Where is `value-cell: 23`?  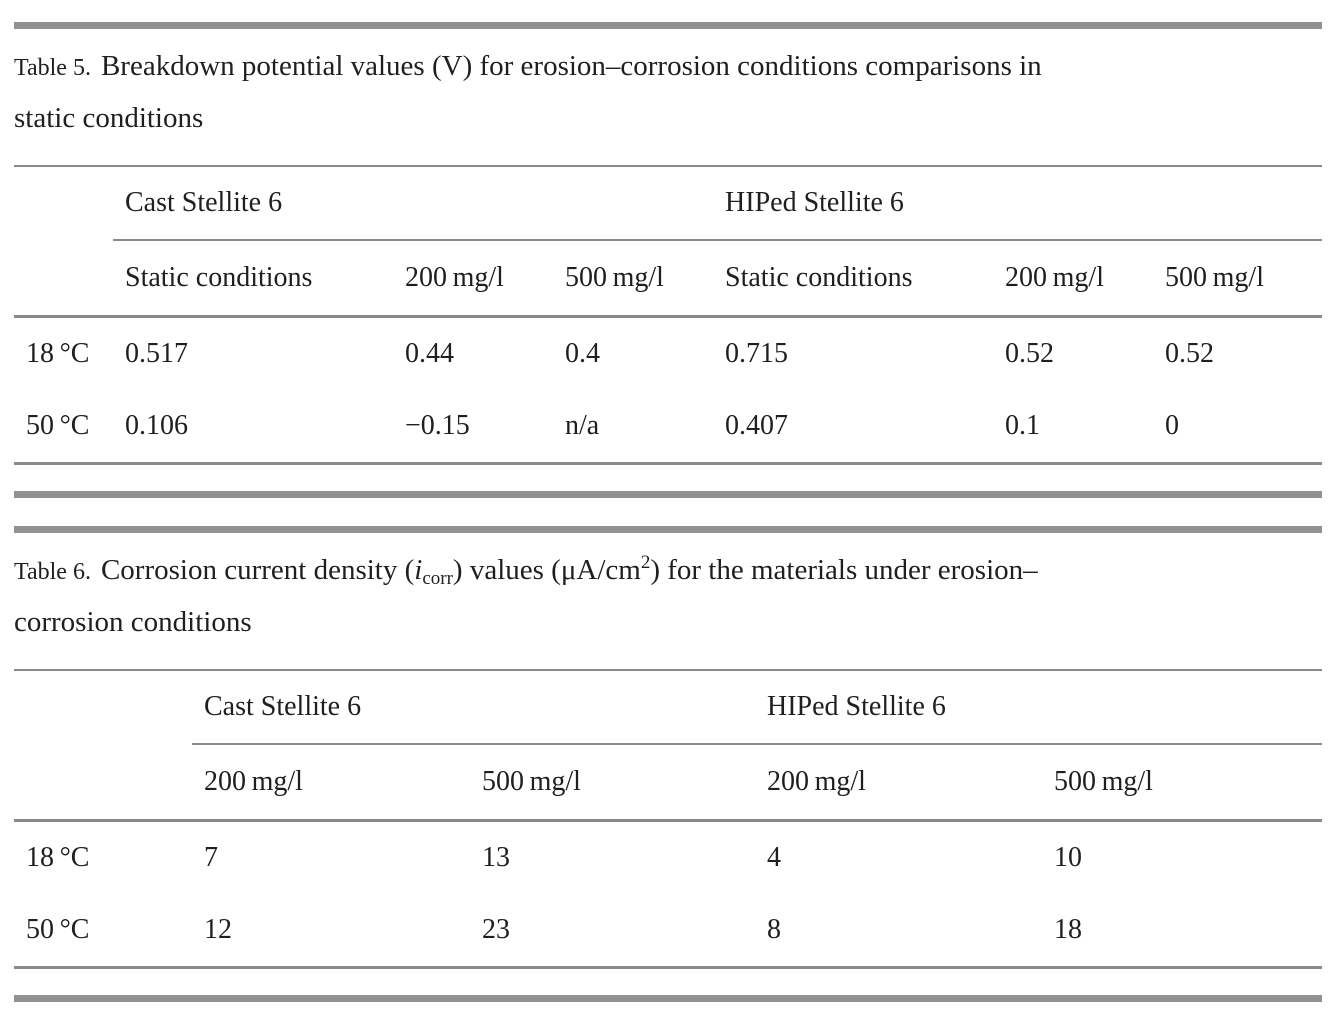 value-cell: 23 is located at coordinates (496, 929).